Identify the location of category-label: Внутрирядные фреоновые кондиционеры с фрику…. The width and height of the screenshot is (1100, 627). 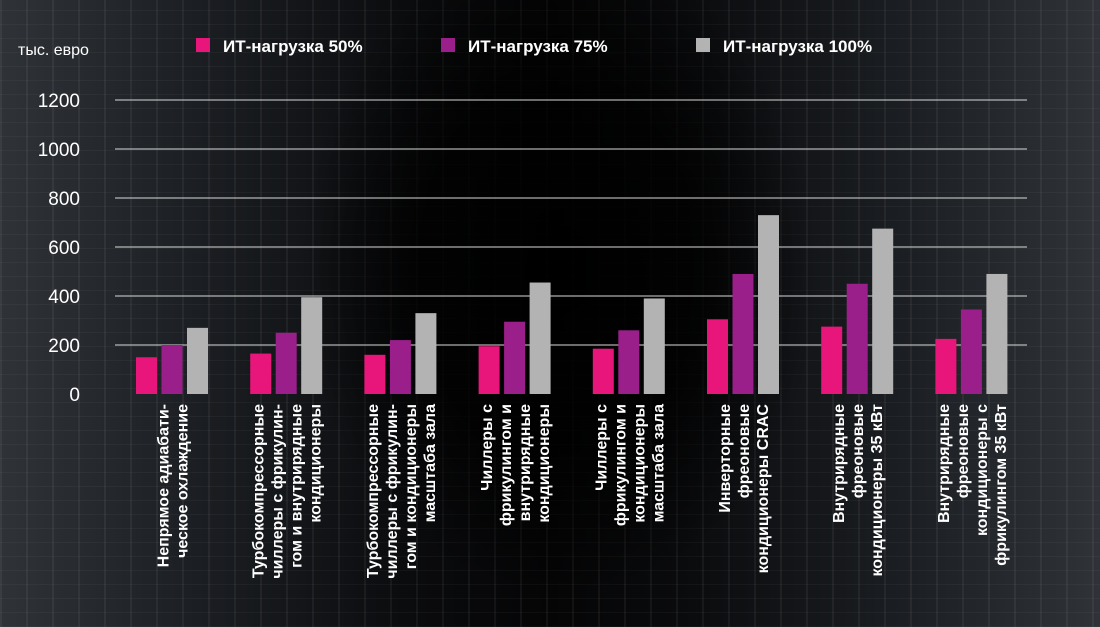
(973, 485).